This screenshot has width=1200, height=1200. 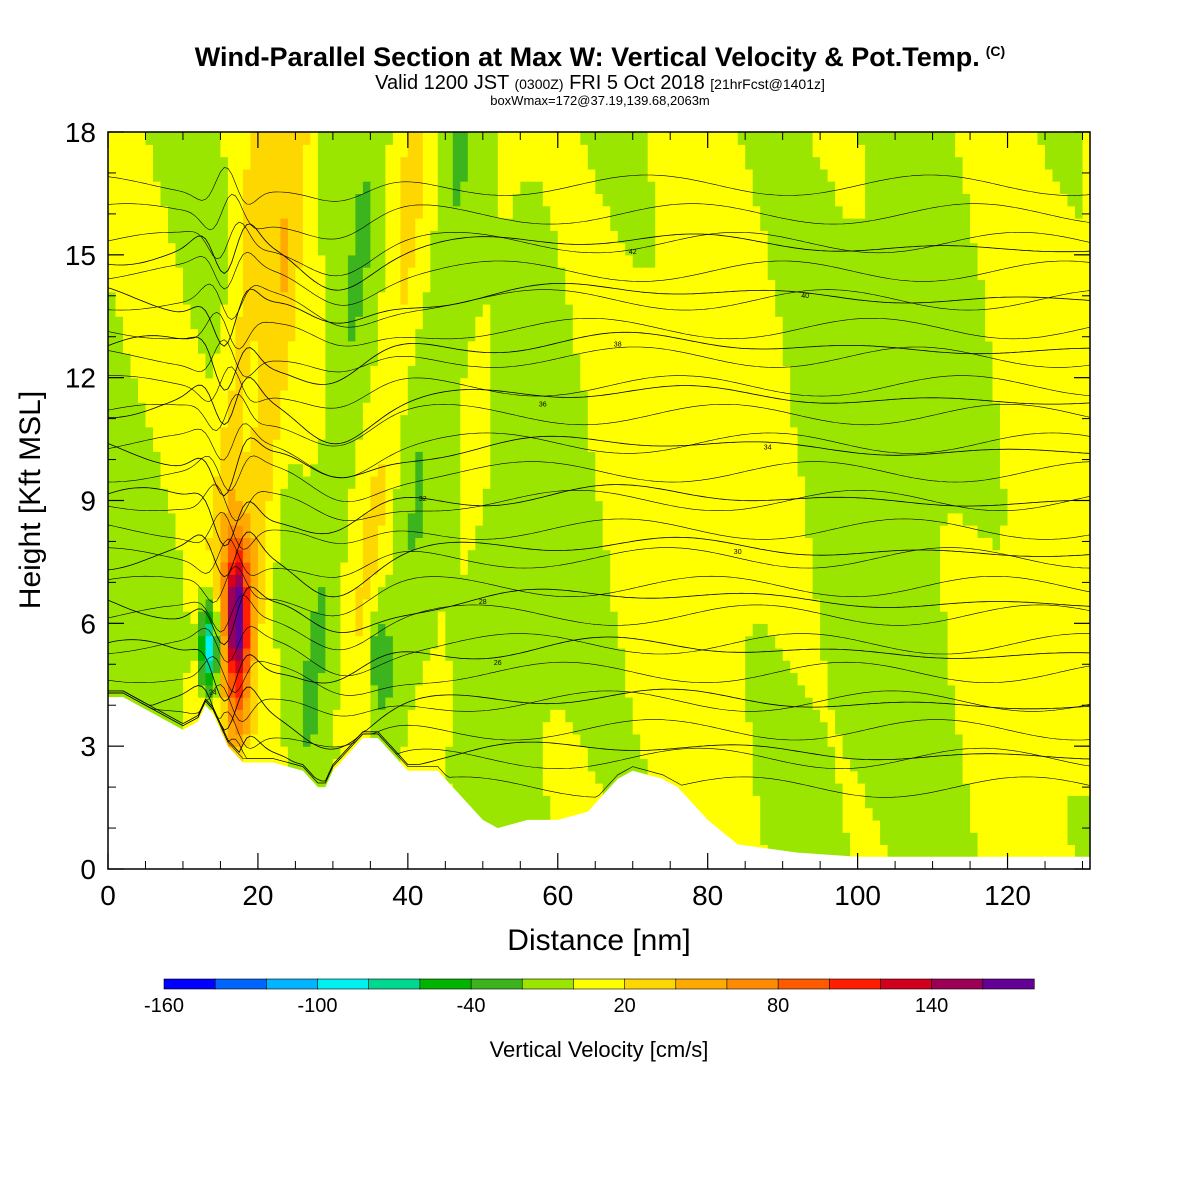 What do you see at coordinates (767, 84) in the screenshot?
I see `forecast-info: [21hrFcst@1401z]` at bounding box center [767, 84].